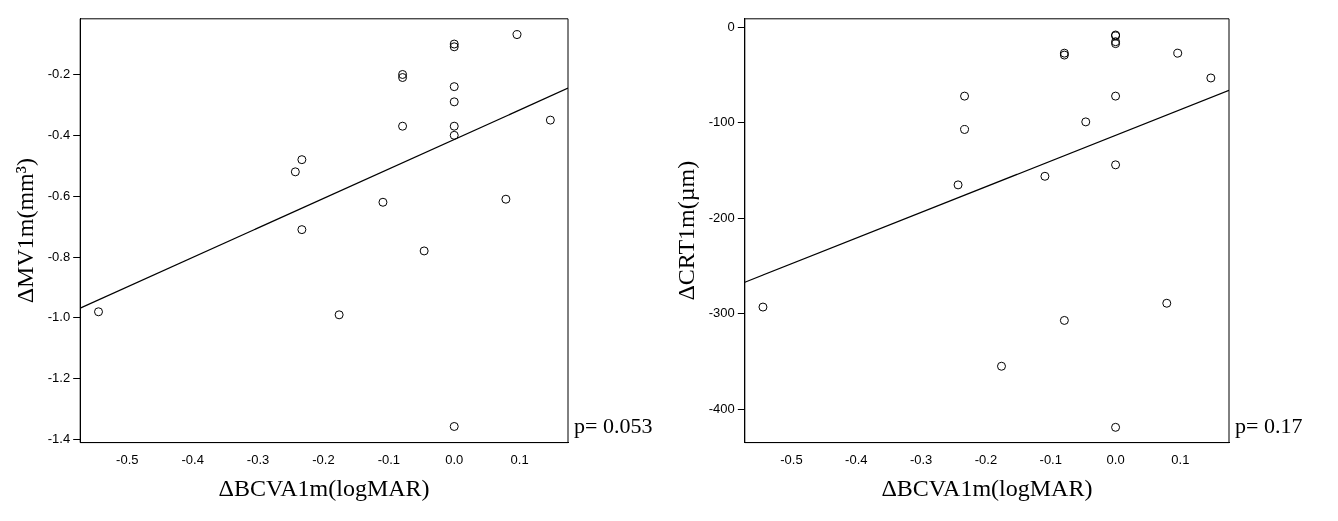 The image size is (1338, 521). Describe the element at coordinates (59, 74) in the screenshot. I see `y-tick-label: -0.2` at that location.